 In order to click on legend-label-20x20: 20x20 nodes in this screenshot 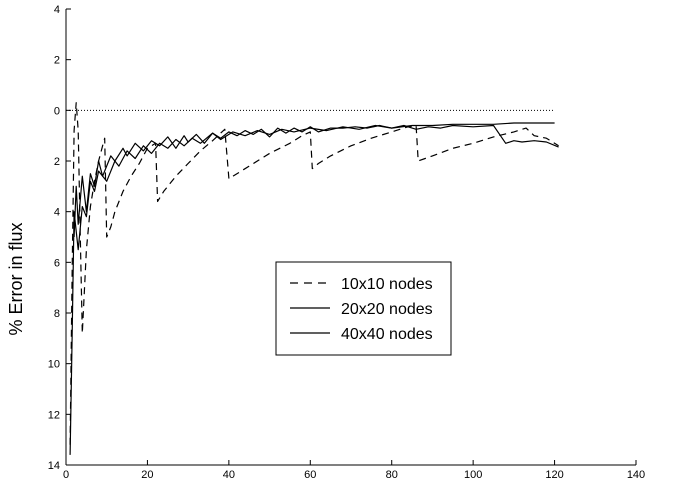, I will do `click(387, 309)`.